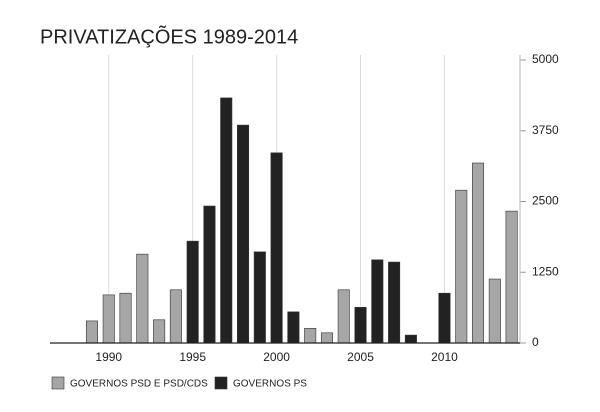 The image size is (600, 412). Describe the element at coordinates (270, 384) in the screenshot. I see `legend-label: GOVERNOS PS` at that location.